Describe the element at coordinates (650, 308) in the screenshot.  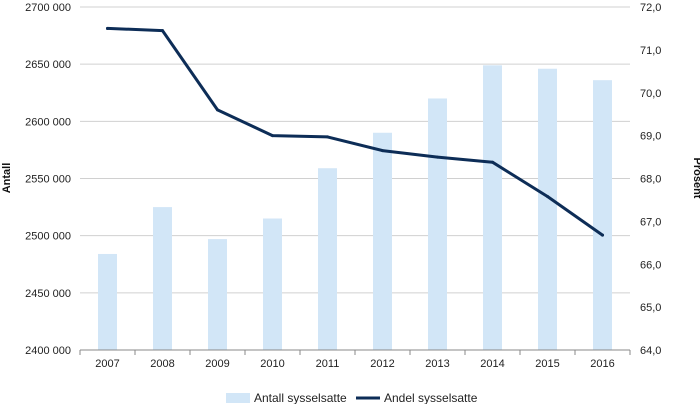
I see `y-right-tick-label: 65,0` at that location.